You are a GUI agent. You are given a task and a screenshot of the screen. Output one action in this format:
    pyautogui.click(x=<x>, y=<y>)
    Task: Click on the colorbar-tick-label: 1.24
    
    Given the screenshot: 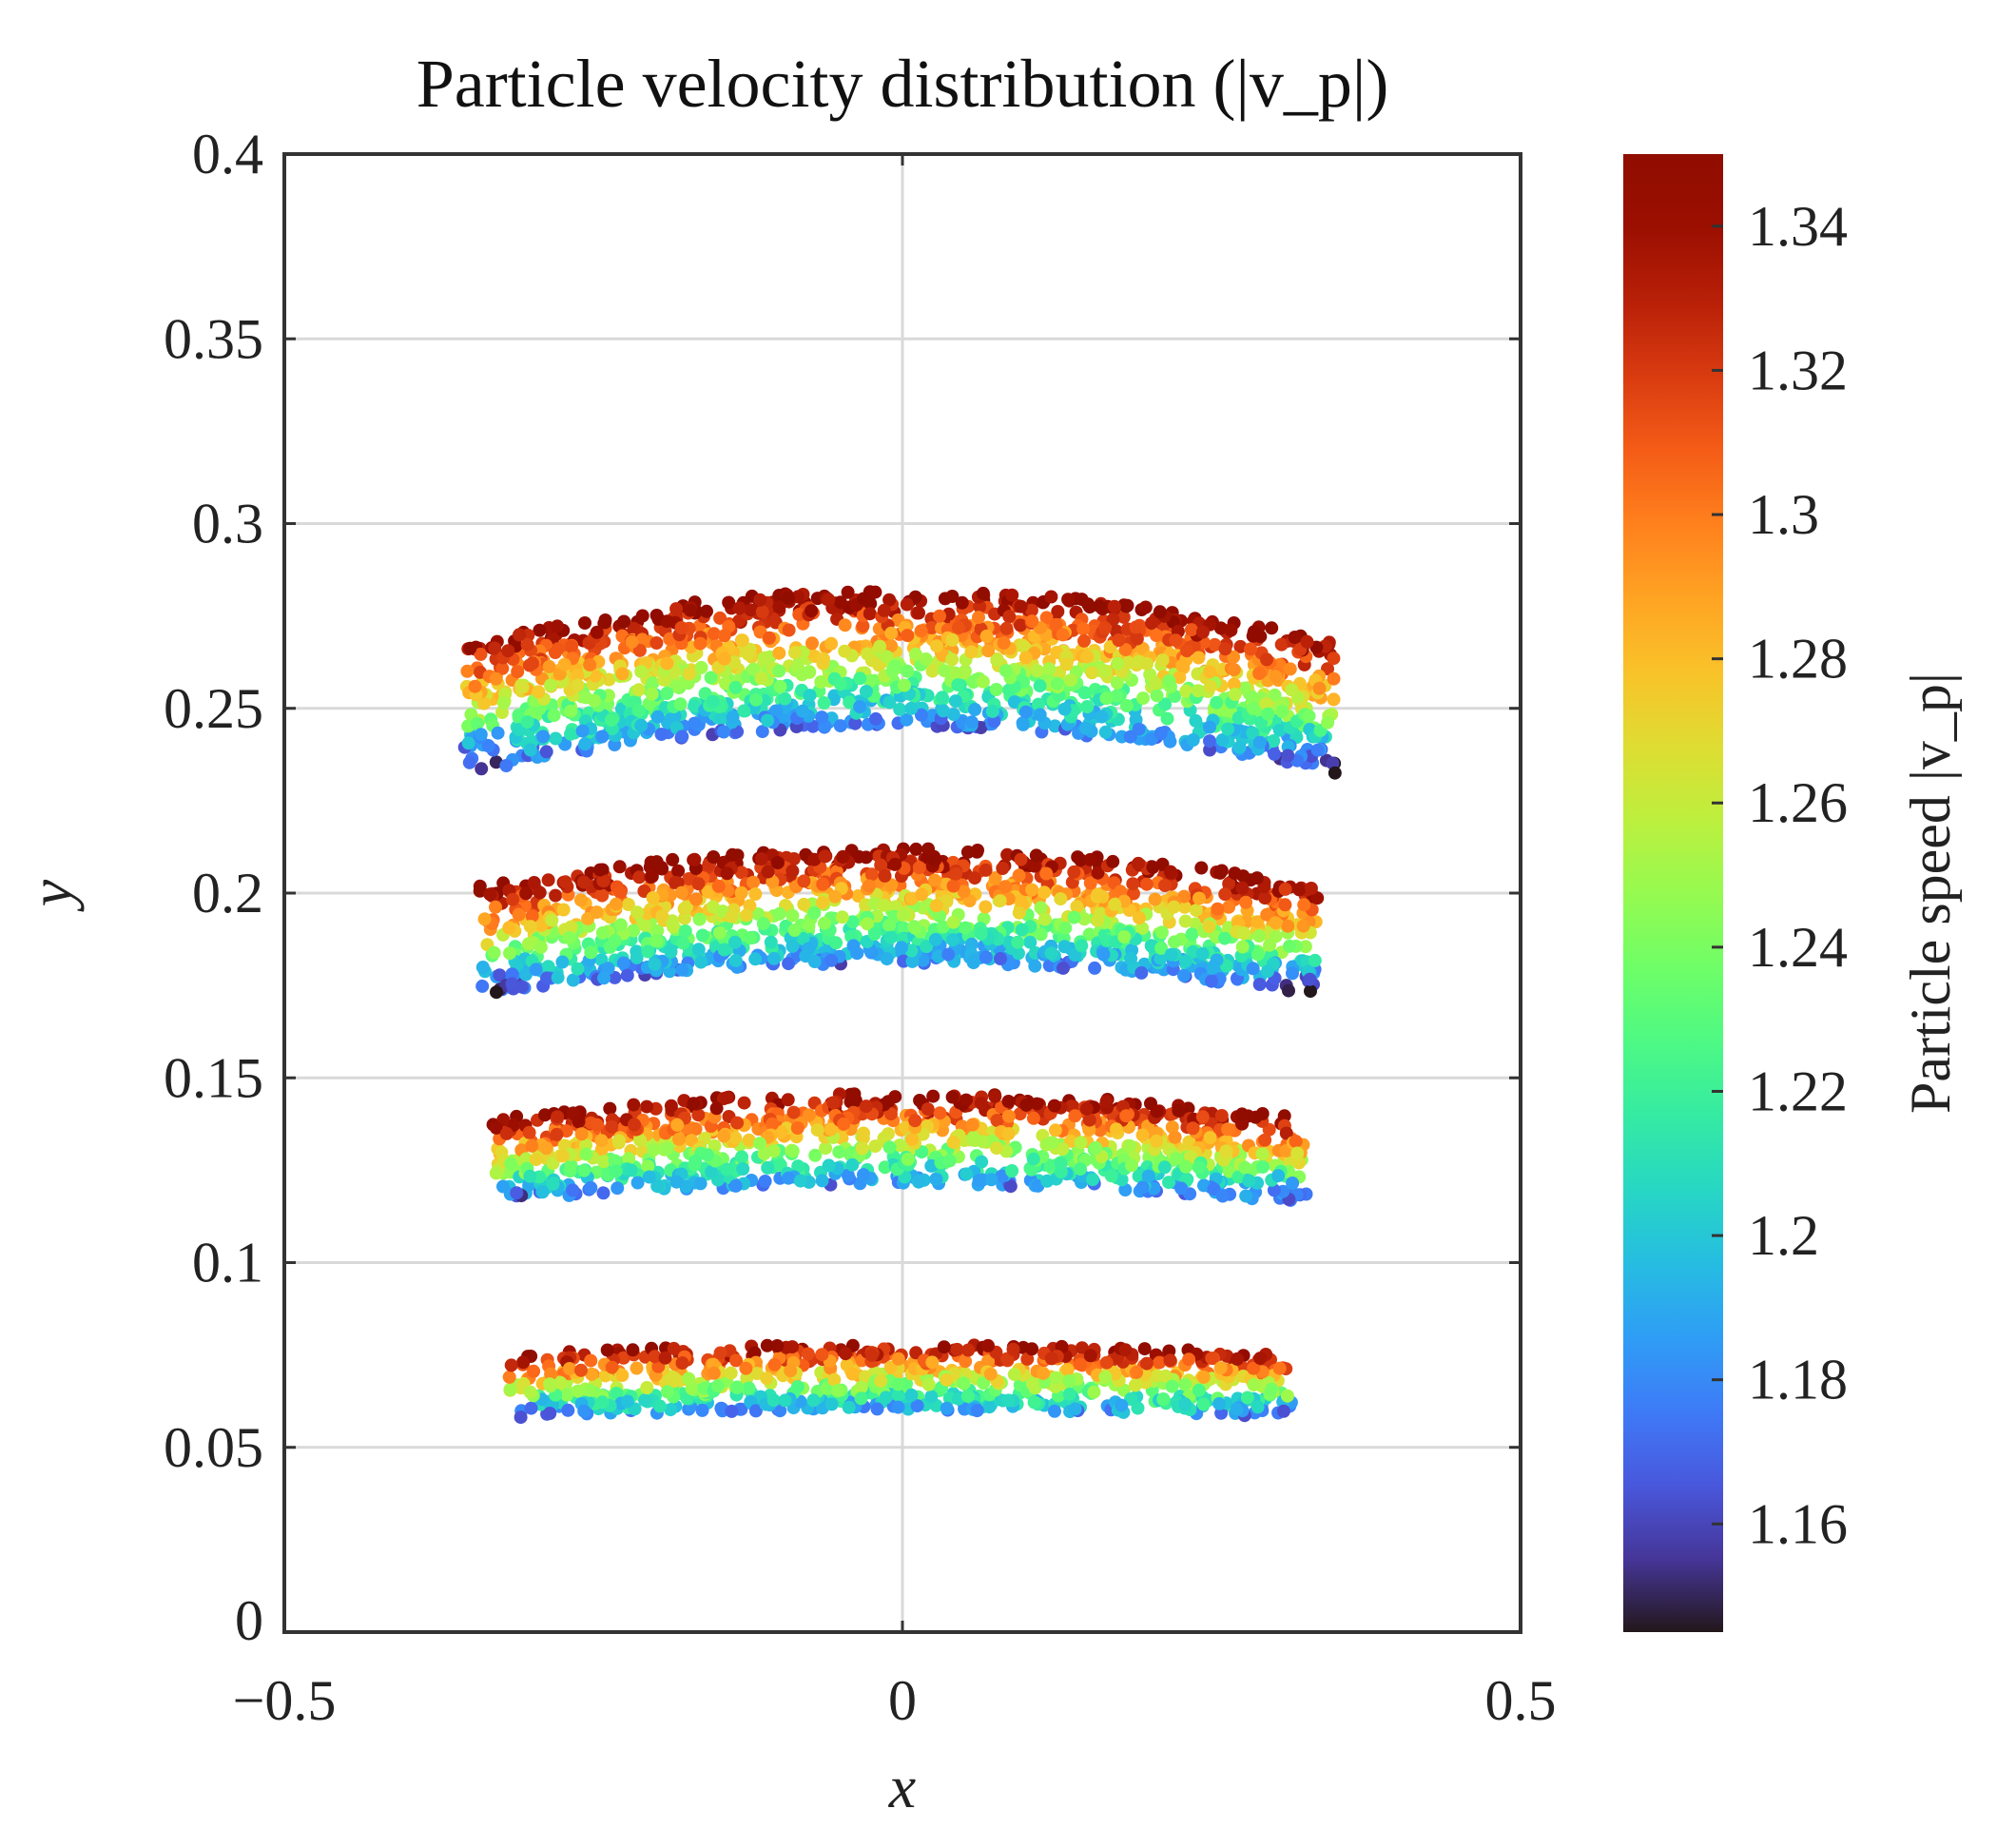 What is the action you would take?
    pyautogui.click(x=1798, y=947)
    